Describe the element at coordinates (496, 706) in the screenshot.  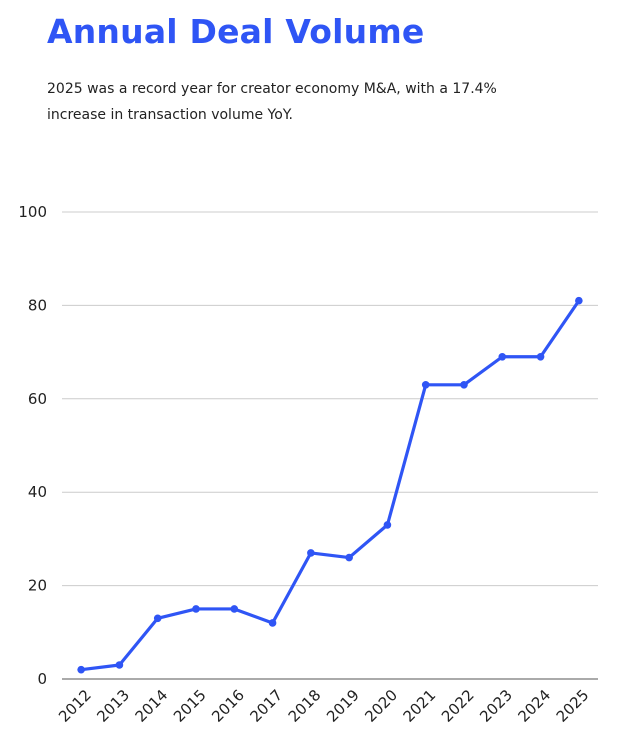
I see `x-tick-label: 2023` at that location.